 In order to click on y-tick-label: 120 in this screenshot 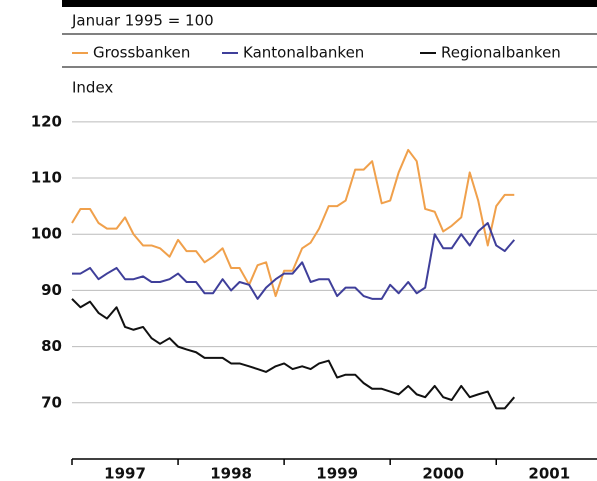, I will do `click(46, 121)`.